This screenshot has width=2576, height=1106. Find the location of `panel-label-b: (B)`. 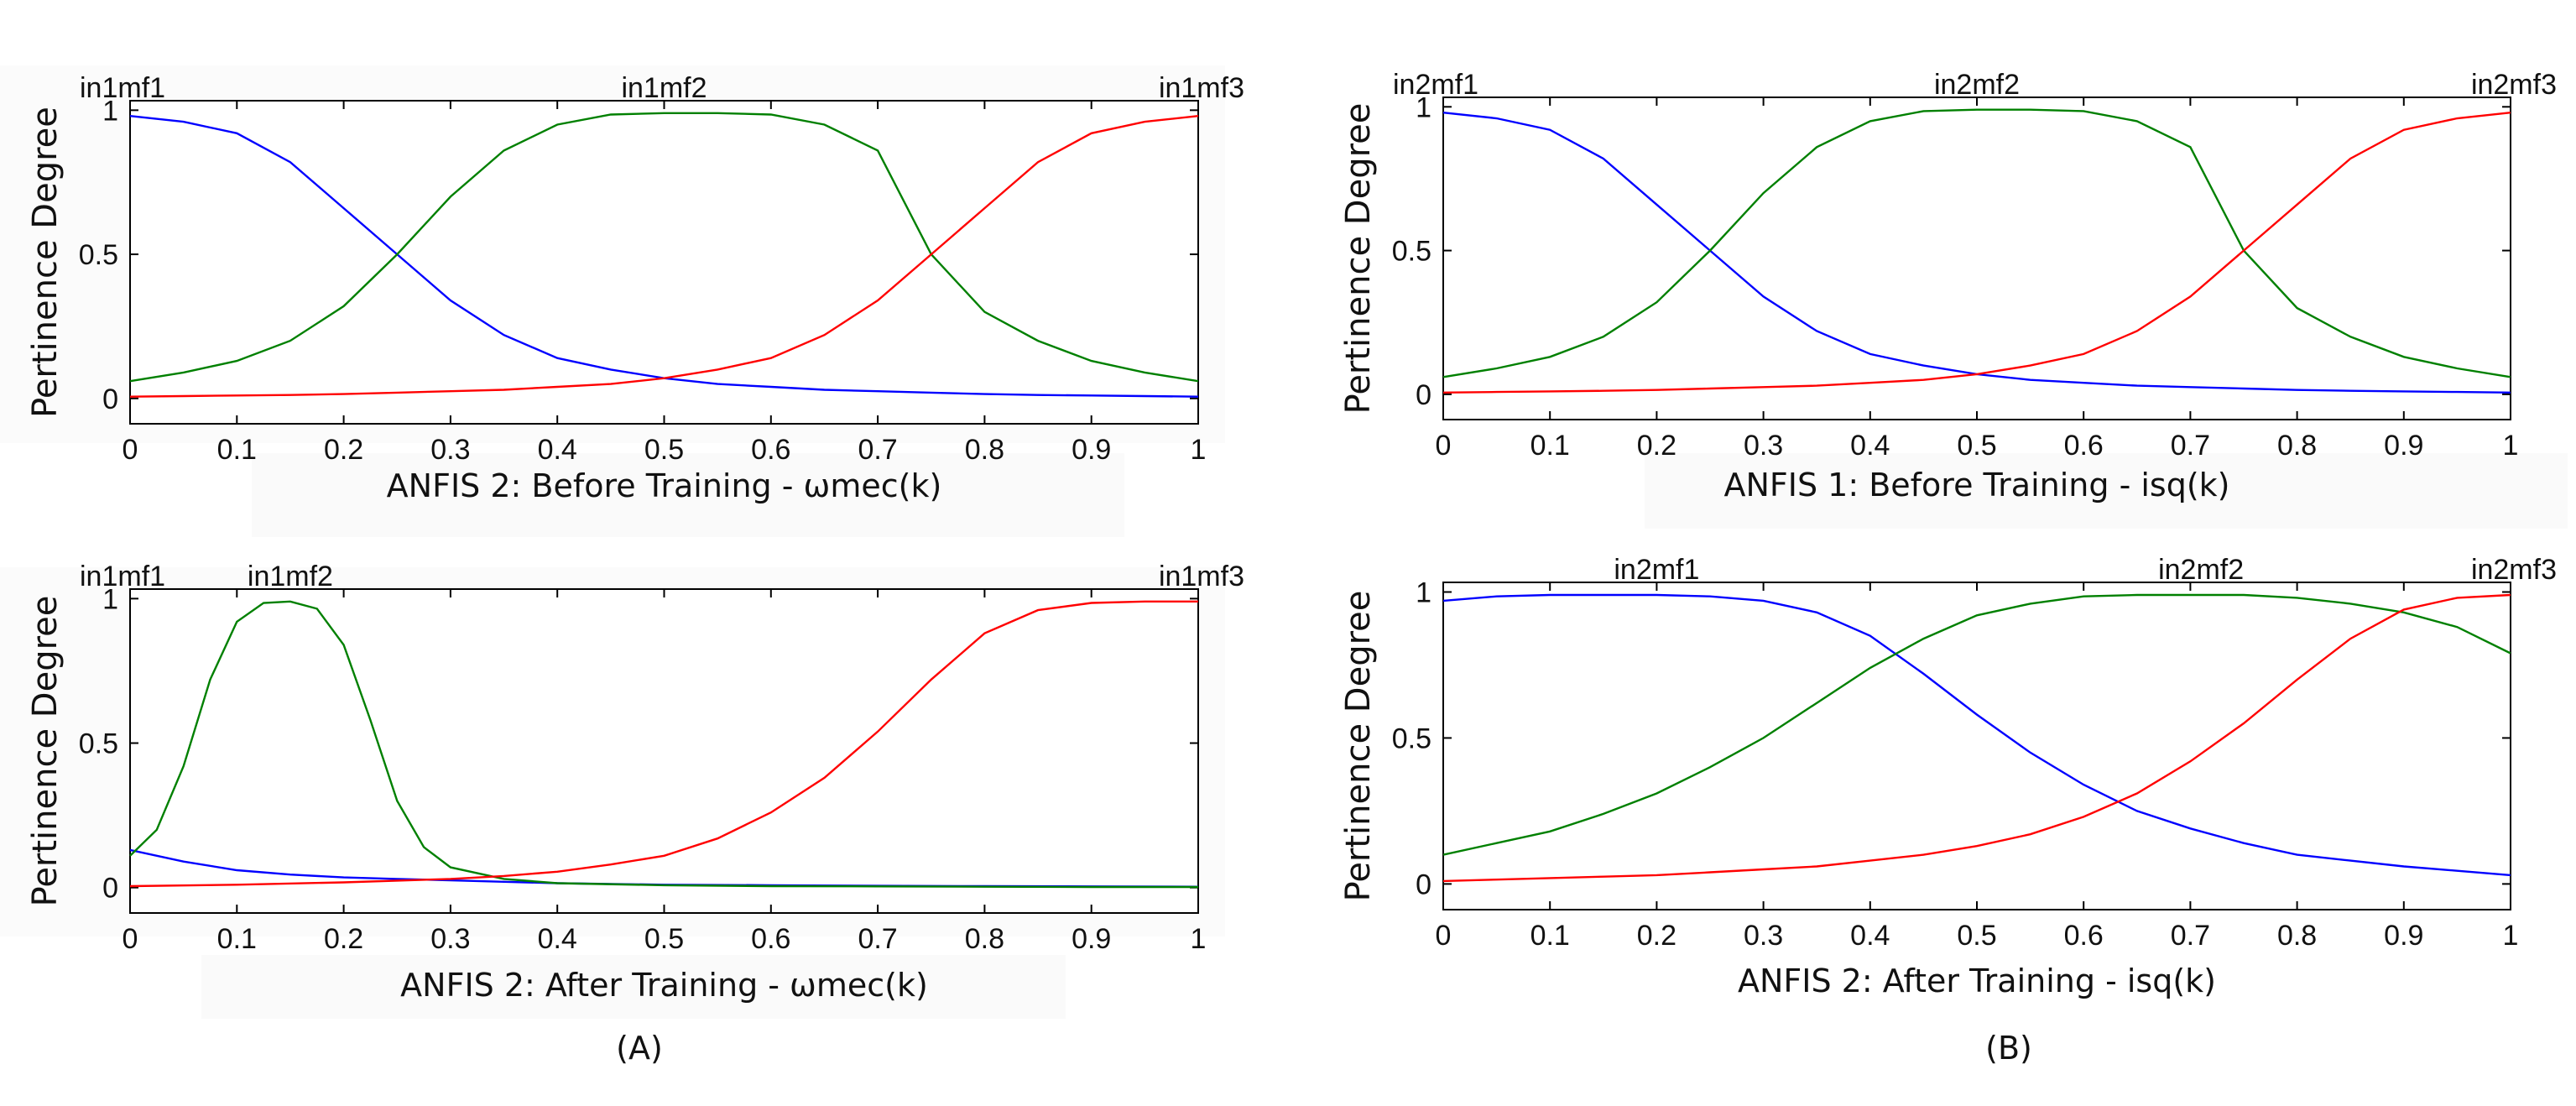

panel-label-b: (B) is located at coordinates (2008, 1048).